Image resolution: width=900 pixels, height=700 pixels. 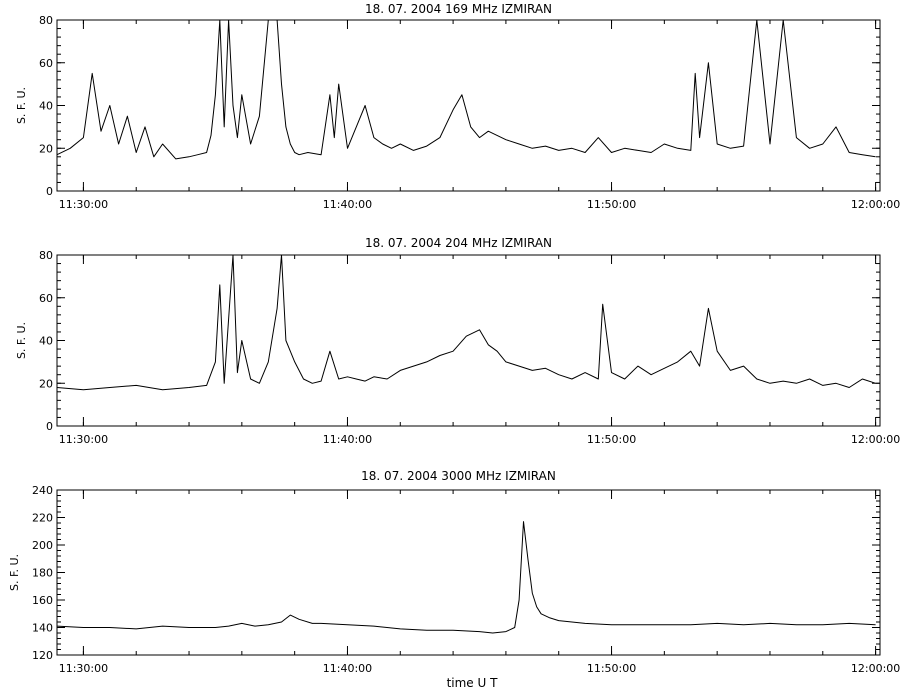 What do you see at coordinates (42, 490) in the screenshot?
I see `y-tick-label: 240` at bounding box center [42, 490].